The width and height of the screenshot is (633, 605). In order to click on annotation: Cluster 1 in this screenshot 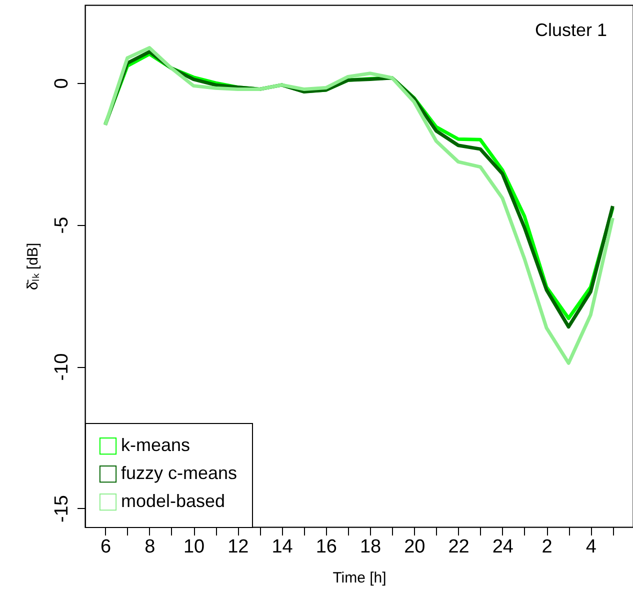, I will do `click(571, 30)`.